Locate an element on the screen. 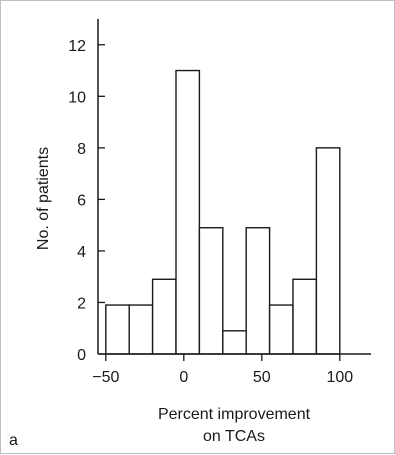 The image size is (395, 455). x-axis-title-line-1: Percent improvement is located at coordinates (234, 414).